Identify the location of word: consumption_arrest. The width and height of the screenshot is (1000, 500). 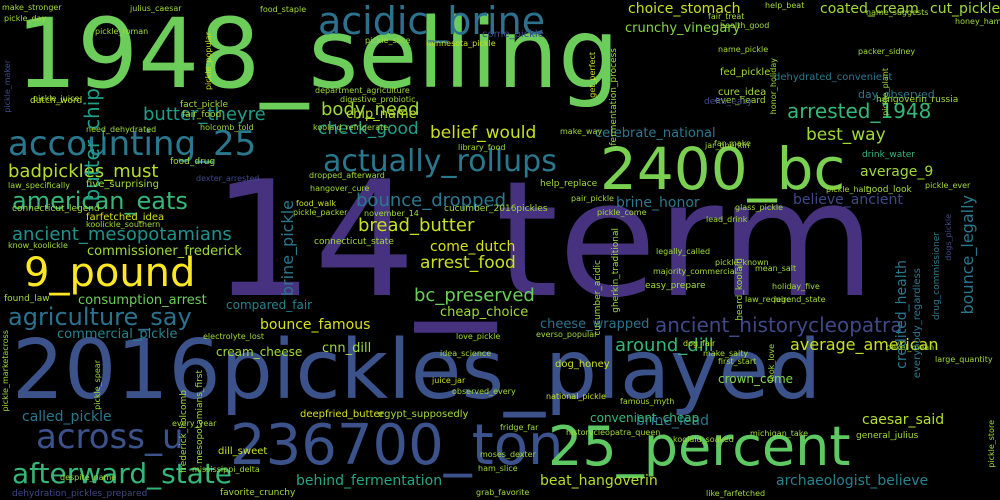
(142, 300).